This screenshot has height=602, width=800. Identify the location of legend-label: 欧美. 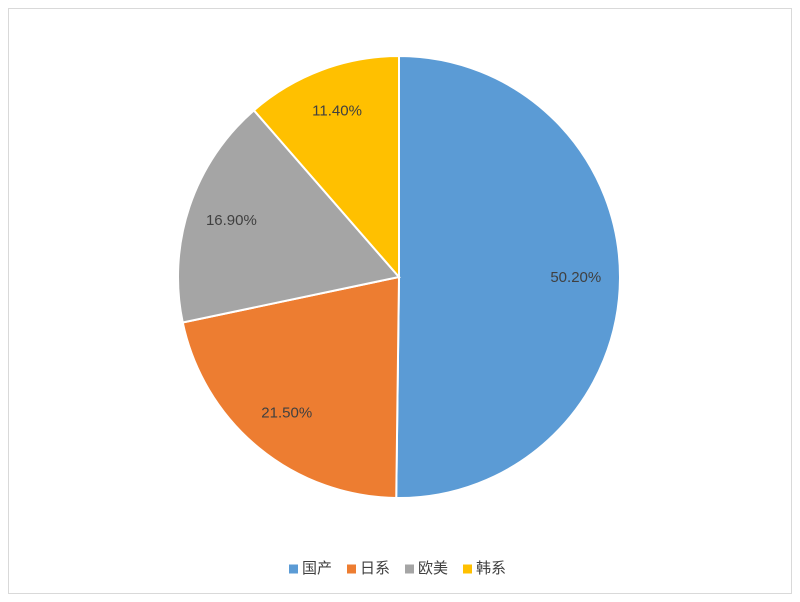
(433, 568).